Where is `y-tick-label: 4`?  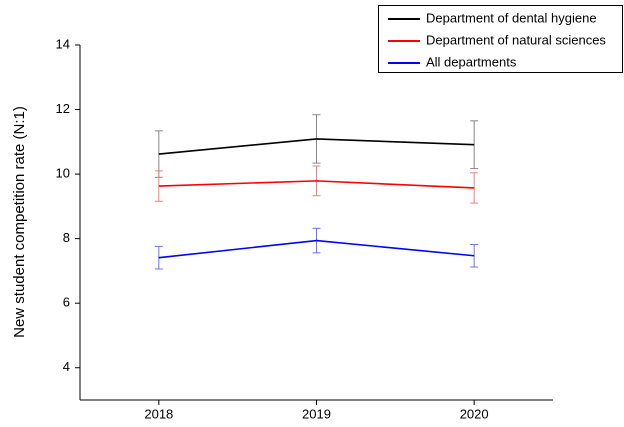
y-tick-label: 4 is located at coordinates (66, 366).